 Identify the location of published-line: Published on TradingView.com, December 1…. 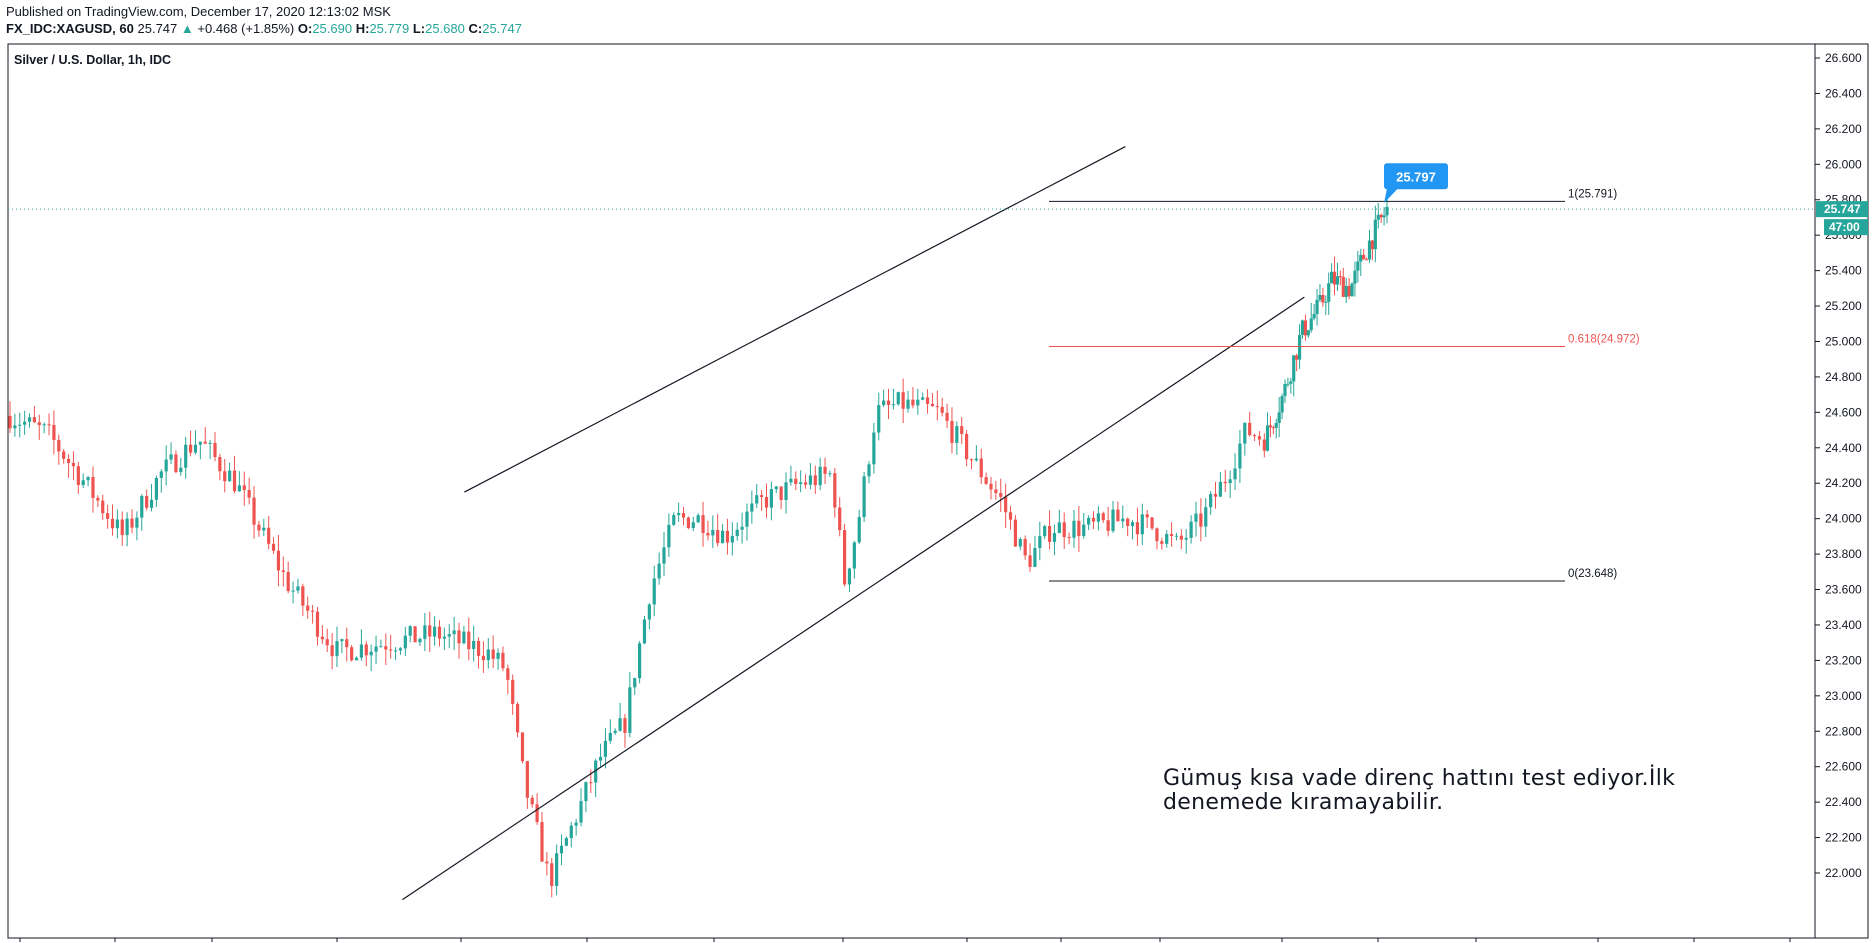
(198, 11).